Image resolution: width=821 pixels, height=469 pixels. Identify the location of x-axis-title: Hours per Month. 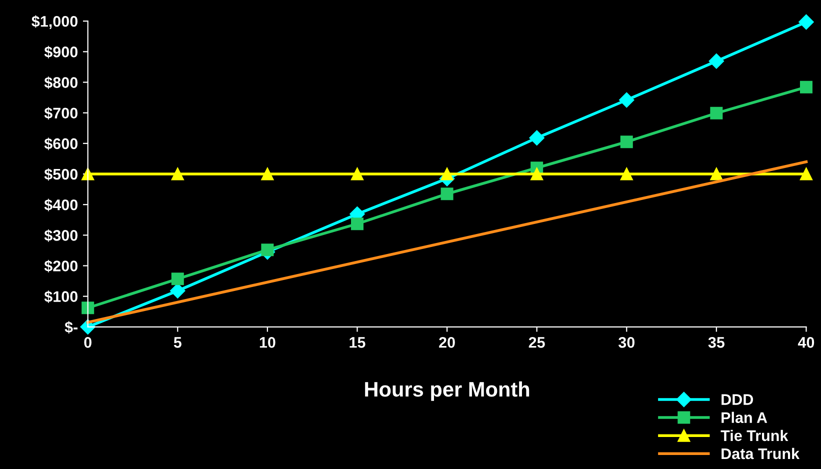
(447, 391).